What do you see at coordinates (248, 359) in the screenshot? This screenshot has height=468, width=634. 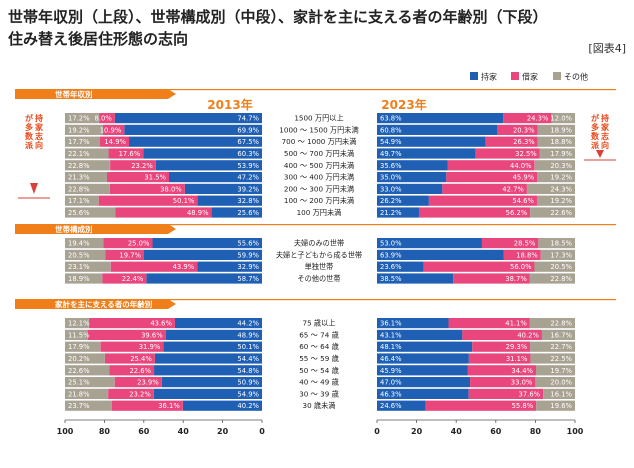 I see `data-label-2013-own: 54.4%` at bounding box center [248, 359].